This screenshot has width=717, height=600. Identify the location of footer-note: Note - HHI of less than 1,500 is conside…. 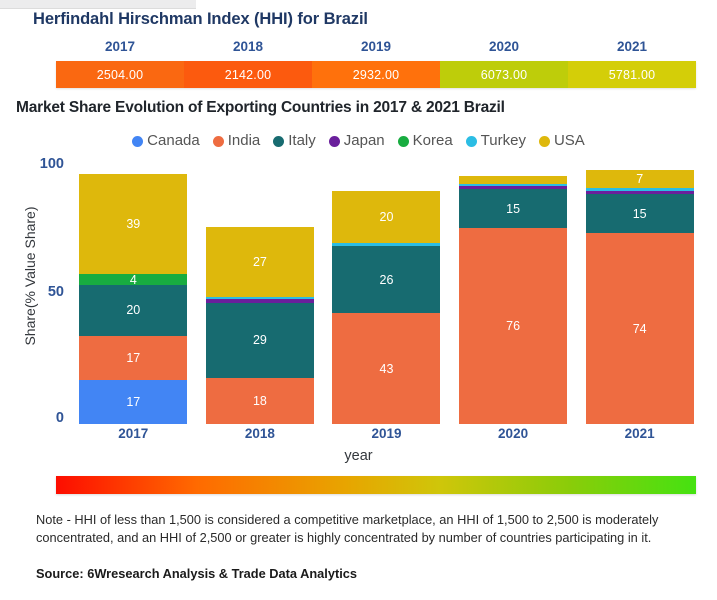
(347, 528).